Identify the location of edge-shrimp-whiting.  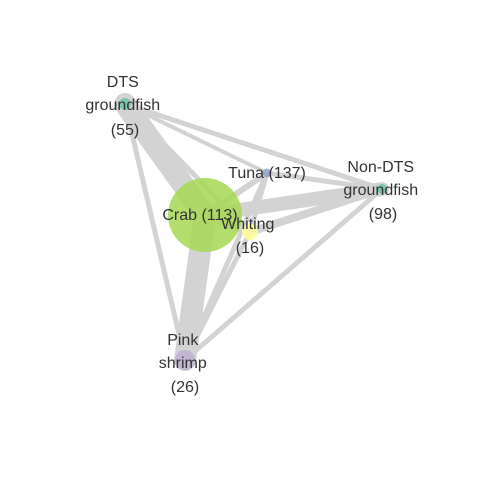
(217, 296).